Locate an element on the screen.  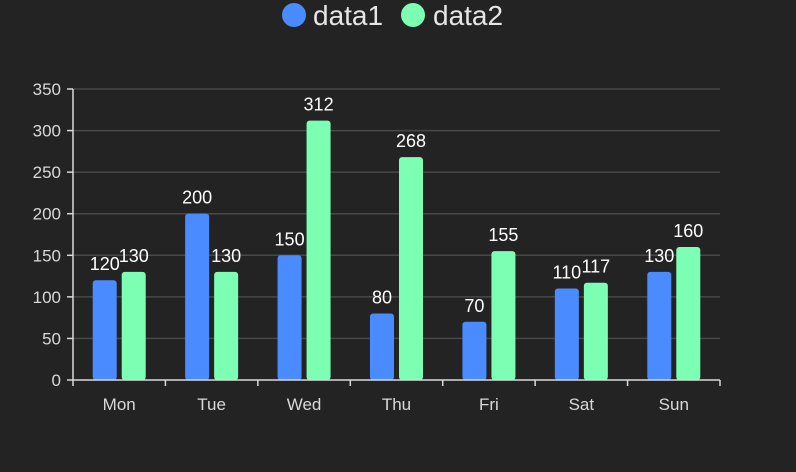
legend-label-data2: data2 is located at coordinates (468, 15).